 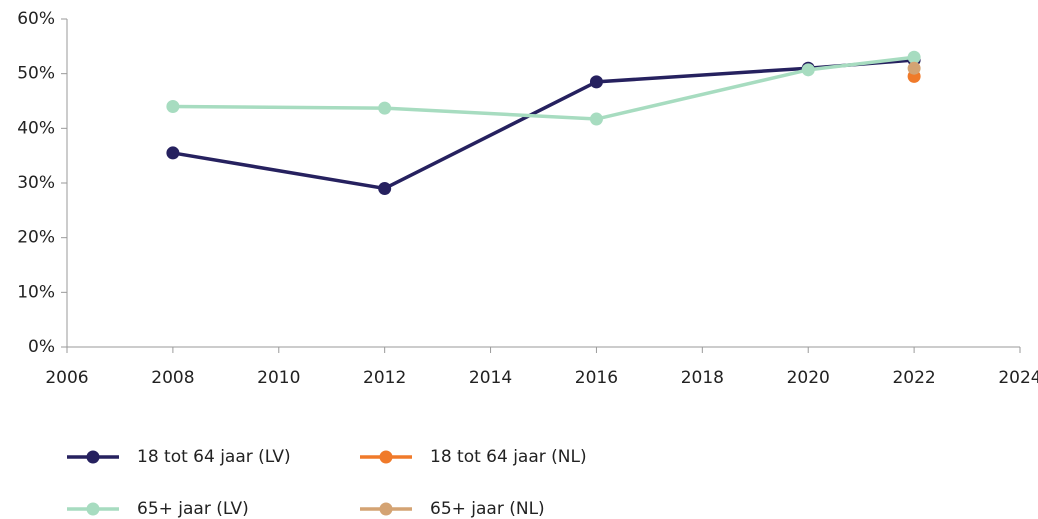 I want to click on legend-label: 65+ jaar (NL), so click(x=487, y=509).